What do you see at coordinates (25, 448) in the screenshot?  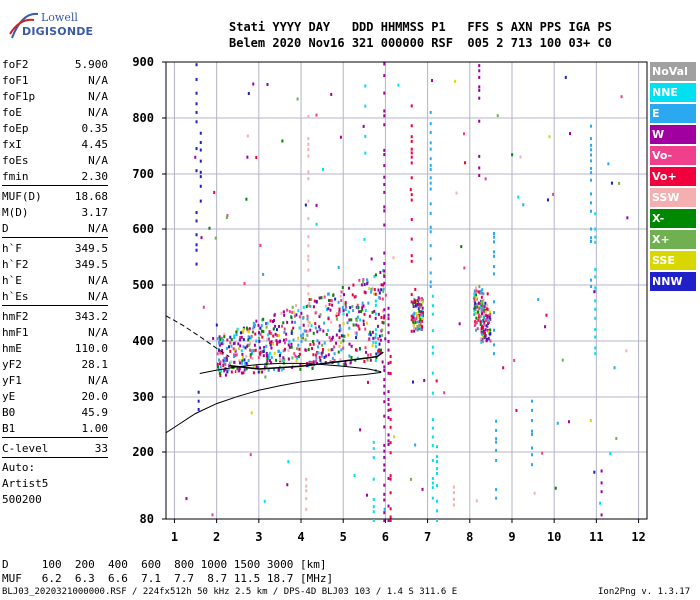 I see `param-name: C-level` at bounding box center [25, 448].